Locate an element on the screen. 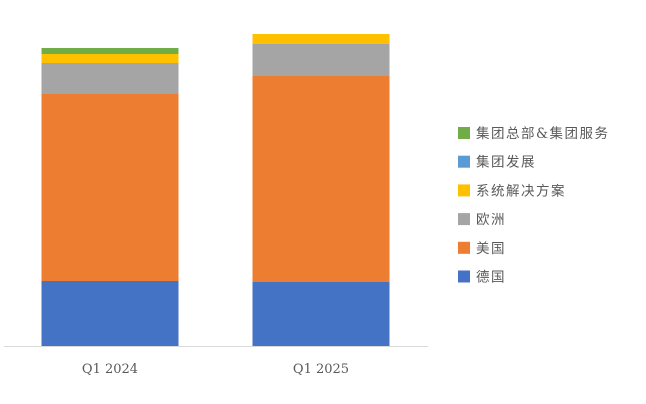 This screenshot has width=646, height=404. legend-item-0: 德国 is located at coordinates (482, 278).